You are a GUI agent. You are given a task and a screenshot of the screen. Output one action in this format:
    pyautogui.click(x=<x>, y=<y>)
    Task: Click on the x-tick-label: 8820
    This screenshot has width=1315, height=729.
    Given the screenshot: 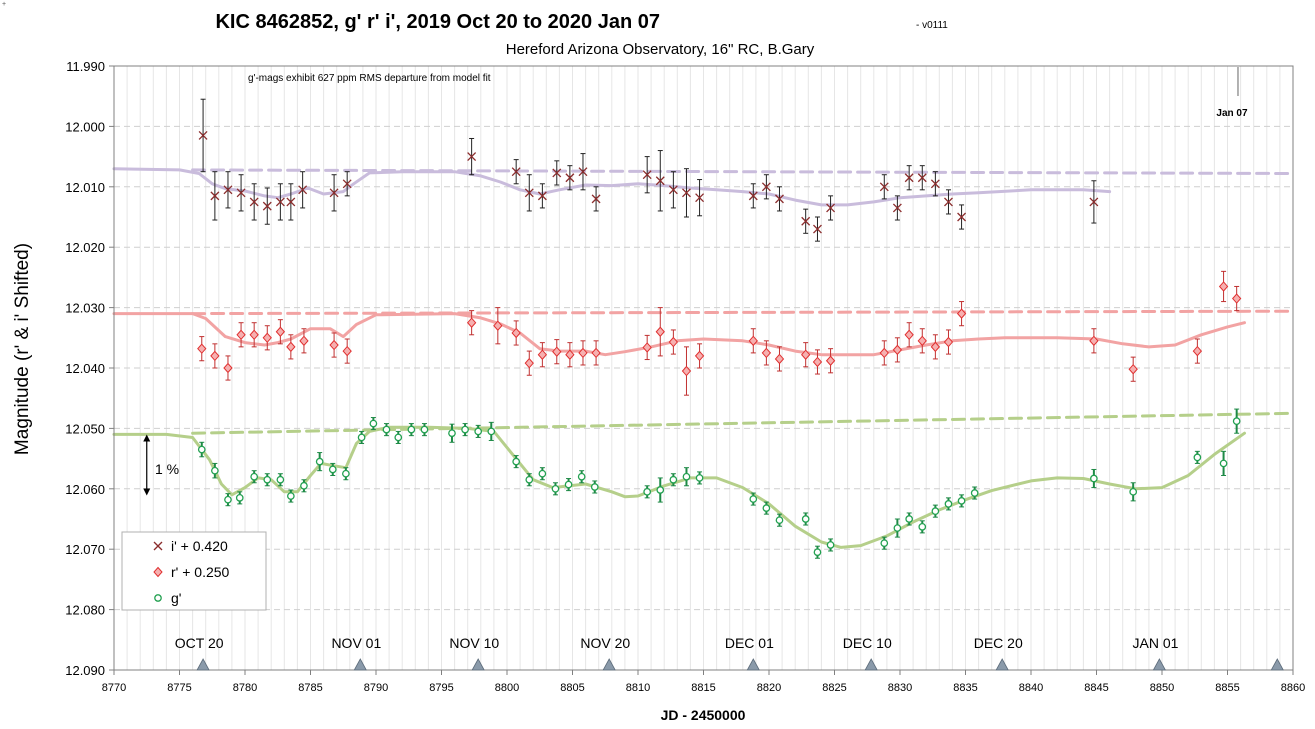 What is the action you would take?
    pyautogui.click(x=769, y=688)
    